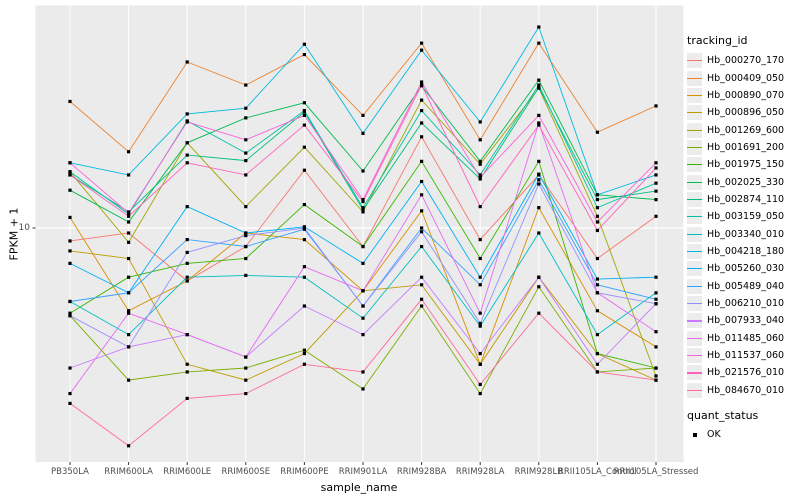 The height and width of the screenshot is (500, 800). What do you see at coordinates (735, 164) in the screenshot?
I see `legend-item-Hb_001975_150: Hb_001975_150` at bounding box center [735, 164].